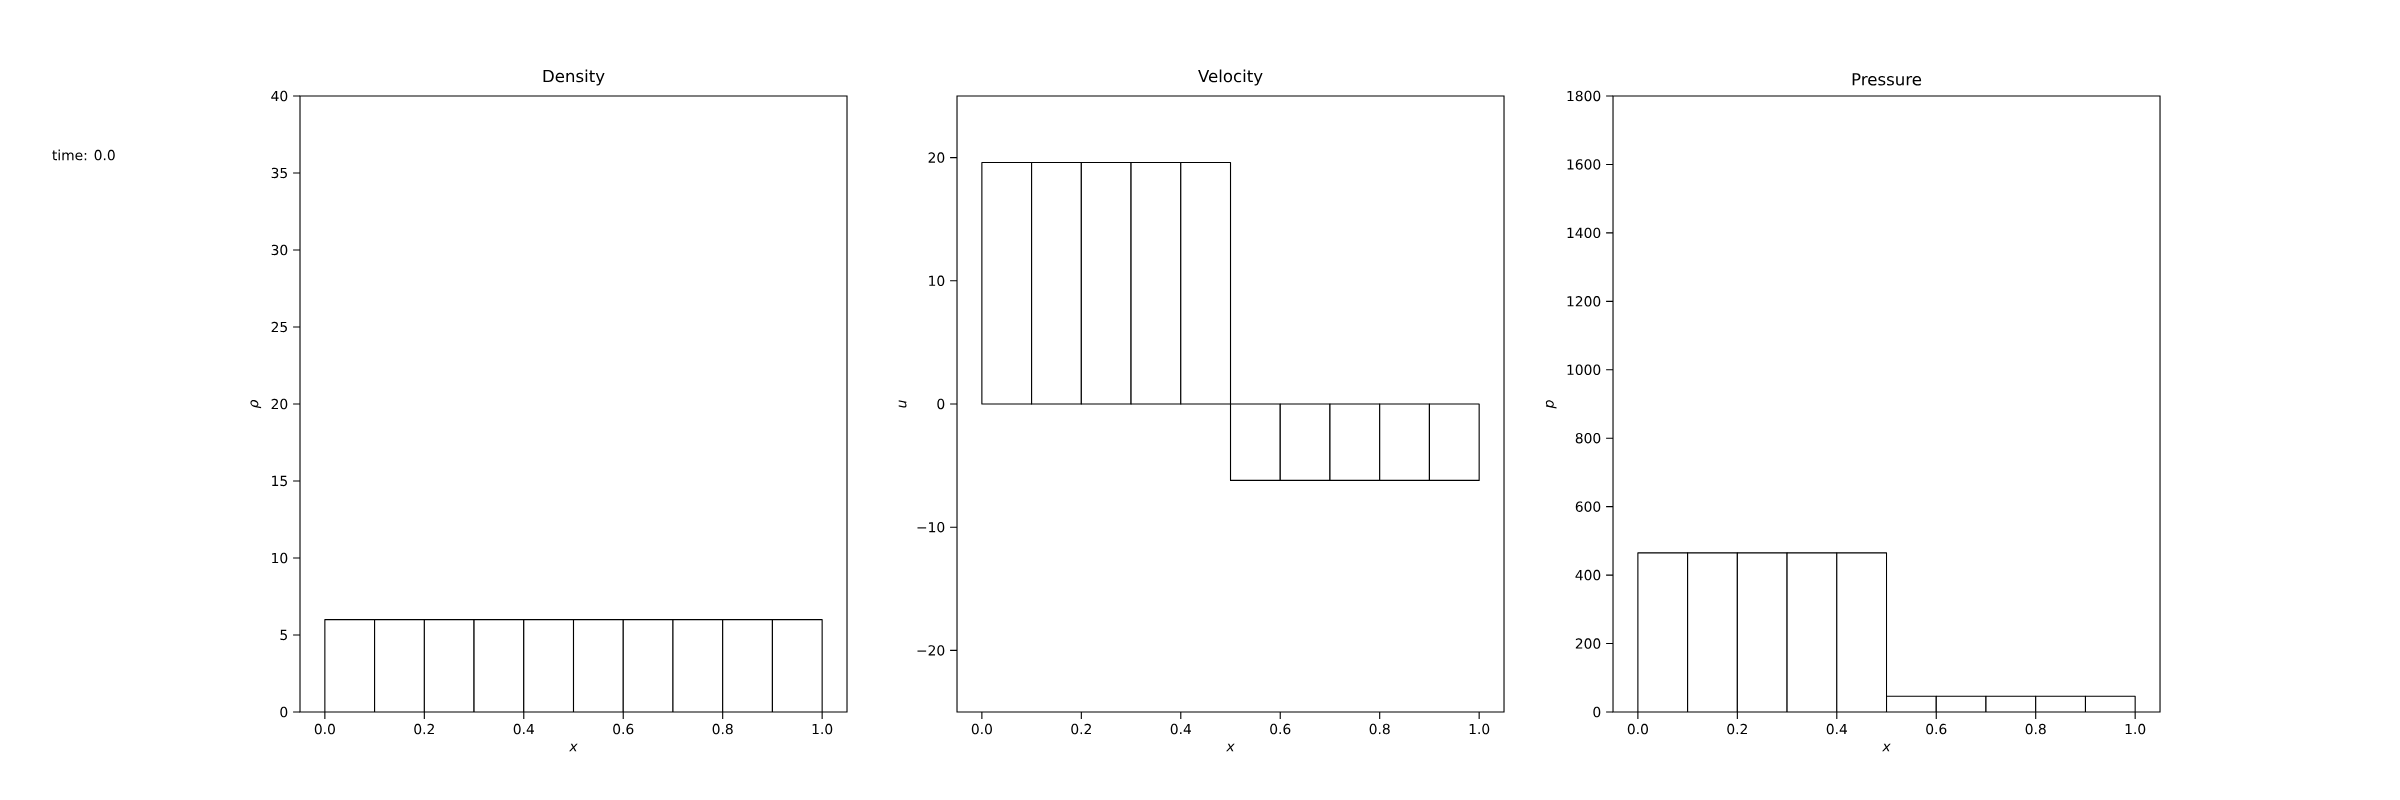  Describe the element at coordinates (1588, 506) in the screenshot. I see `y-tick-label: 600` at that location.